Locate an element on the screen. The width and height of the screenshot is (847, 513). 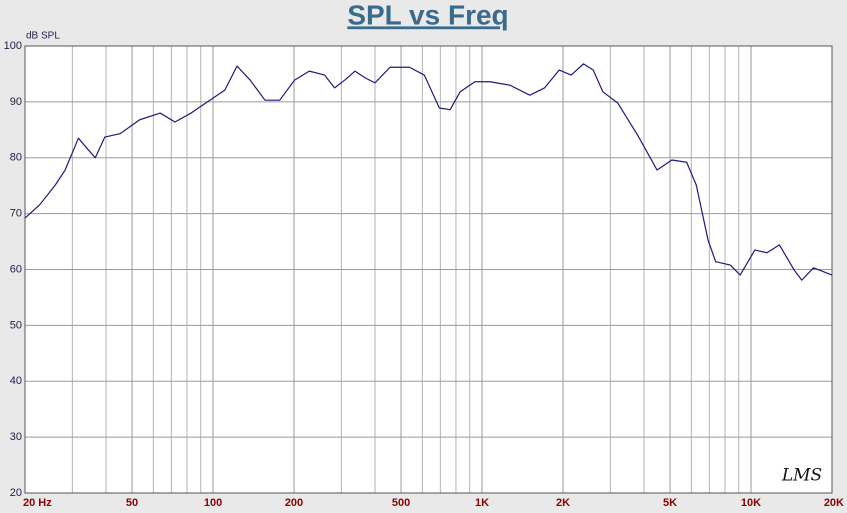
x-tick-label: 500 is located at coordinates (401, 503).